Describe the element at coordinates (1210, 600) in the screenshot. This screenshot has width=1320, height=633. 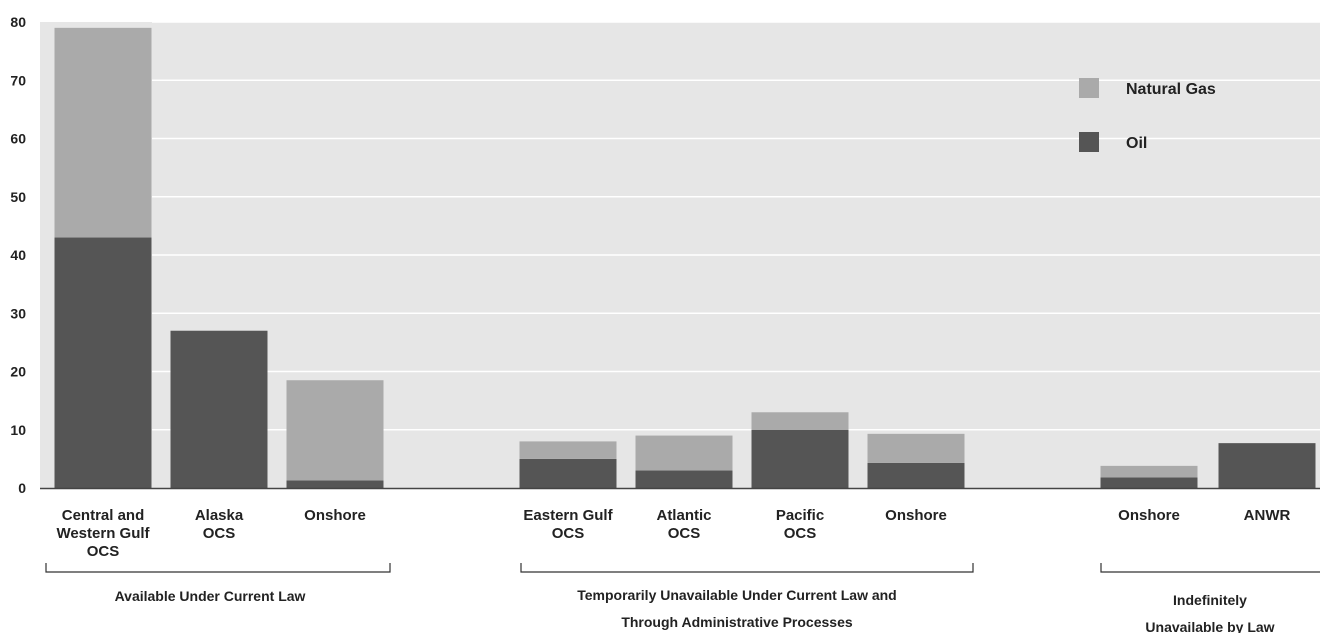
I see `group-label: Indefinitely` at that location.